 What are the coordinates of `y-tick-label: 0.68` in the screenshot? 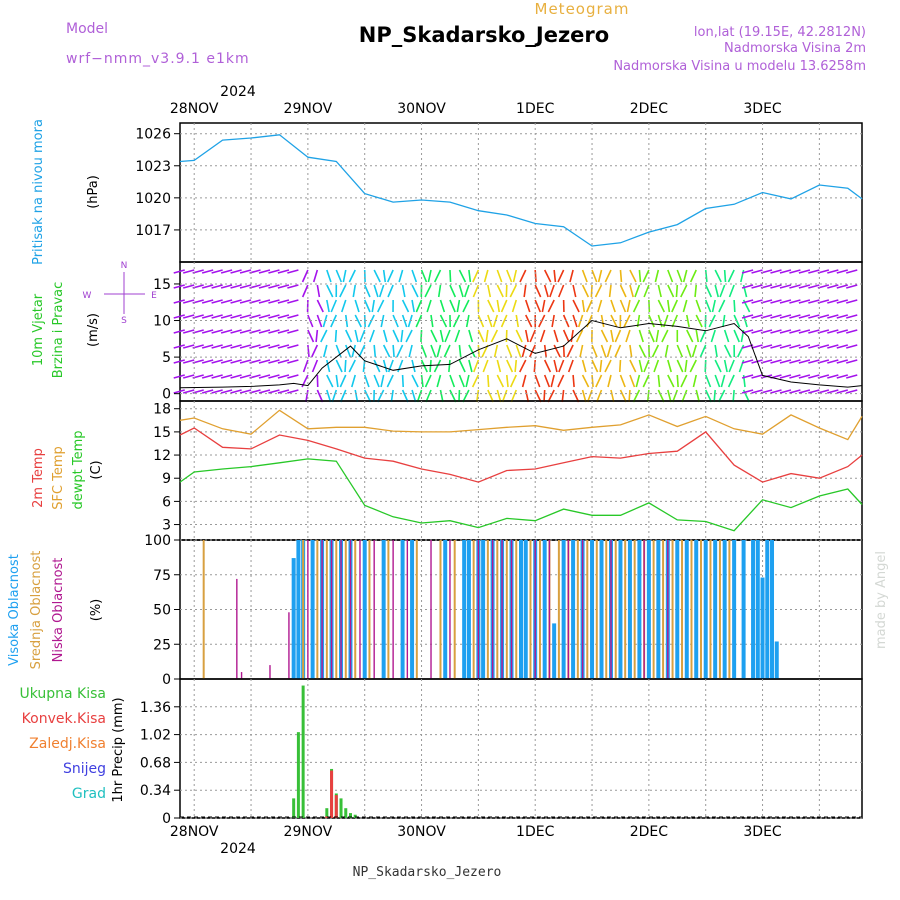 It's located at (155, 763).